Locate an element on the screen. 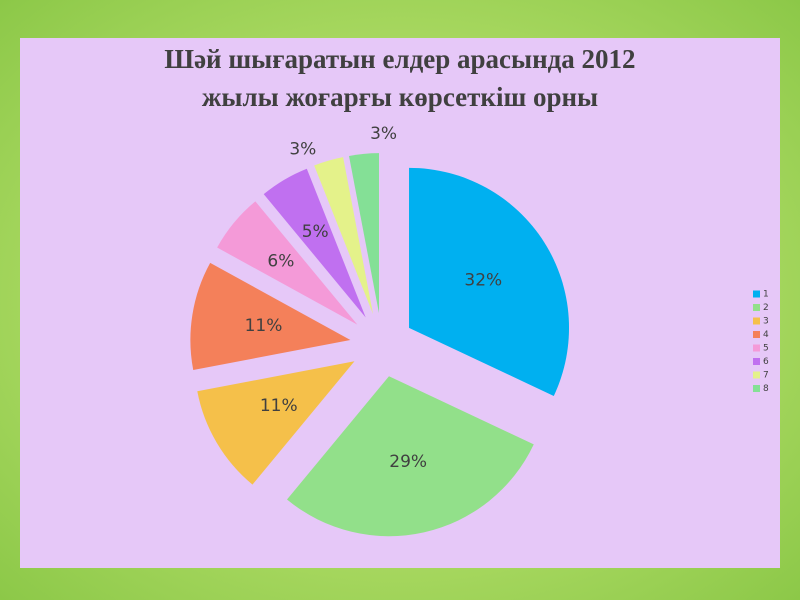 The height and width of the screenshot is (600, 800). data-label: 29% is located at coordinates (408, 462).